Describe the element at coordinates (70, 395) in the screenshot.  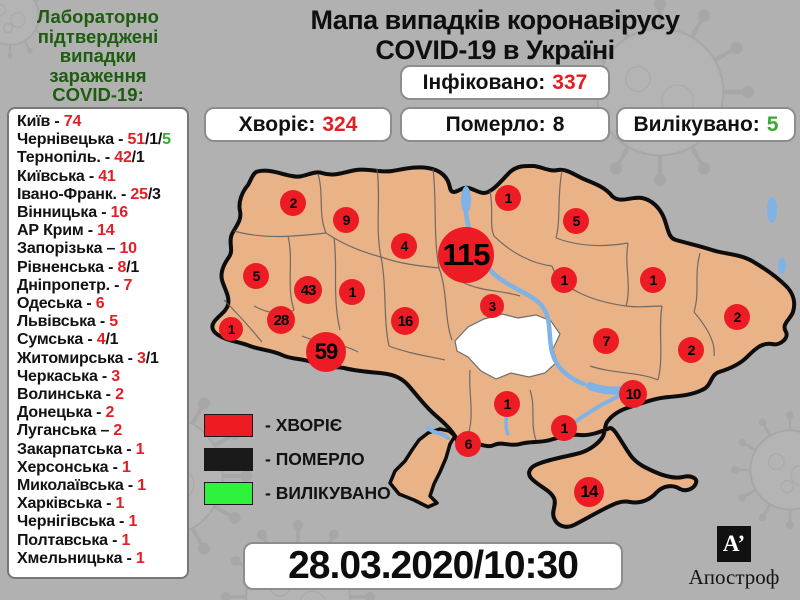
I see `region-list-item: Волинська - 2` at that location.